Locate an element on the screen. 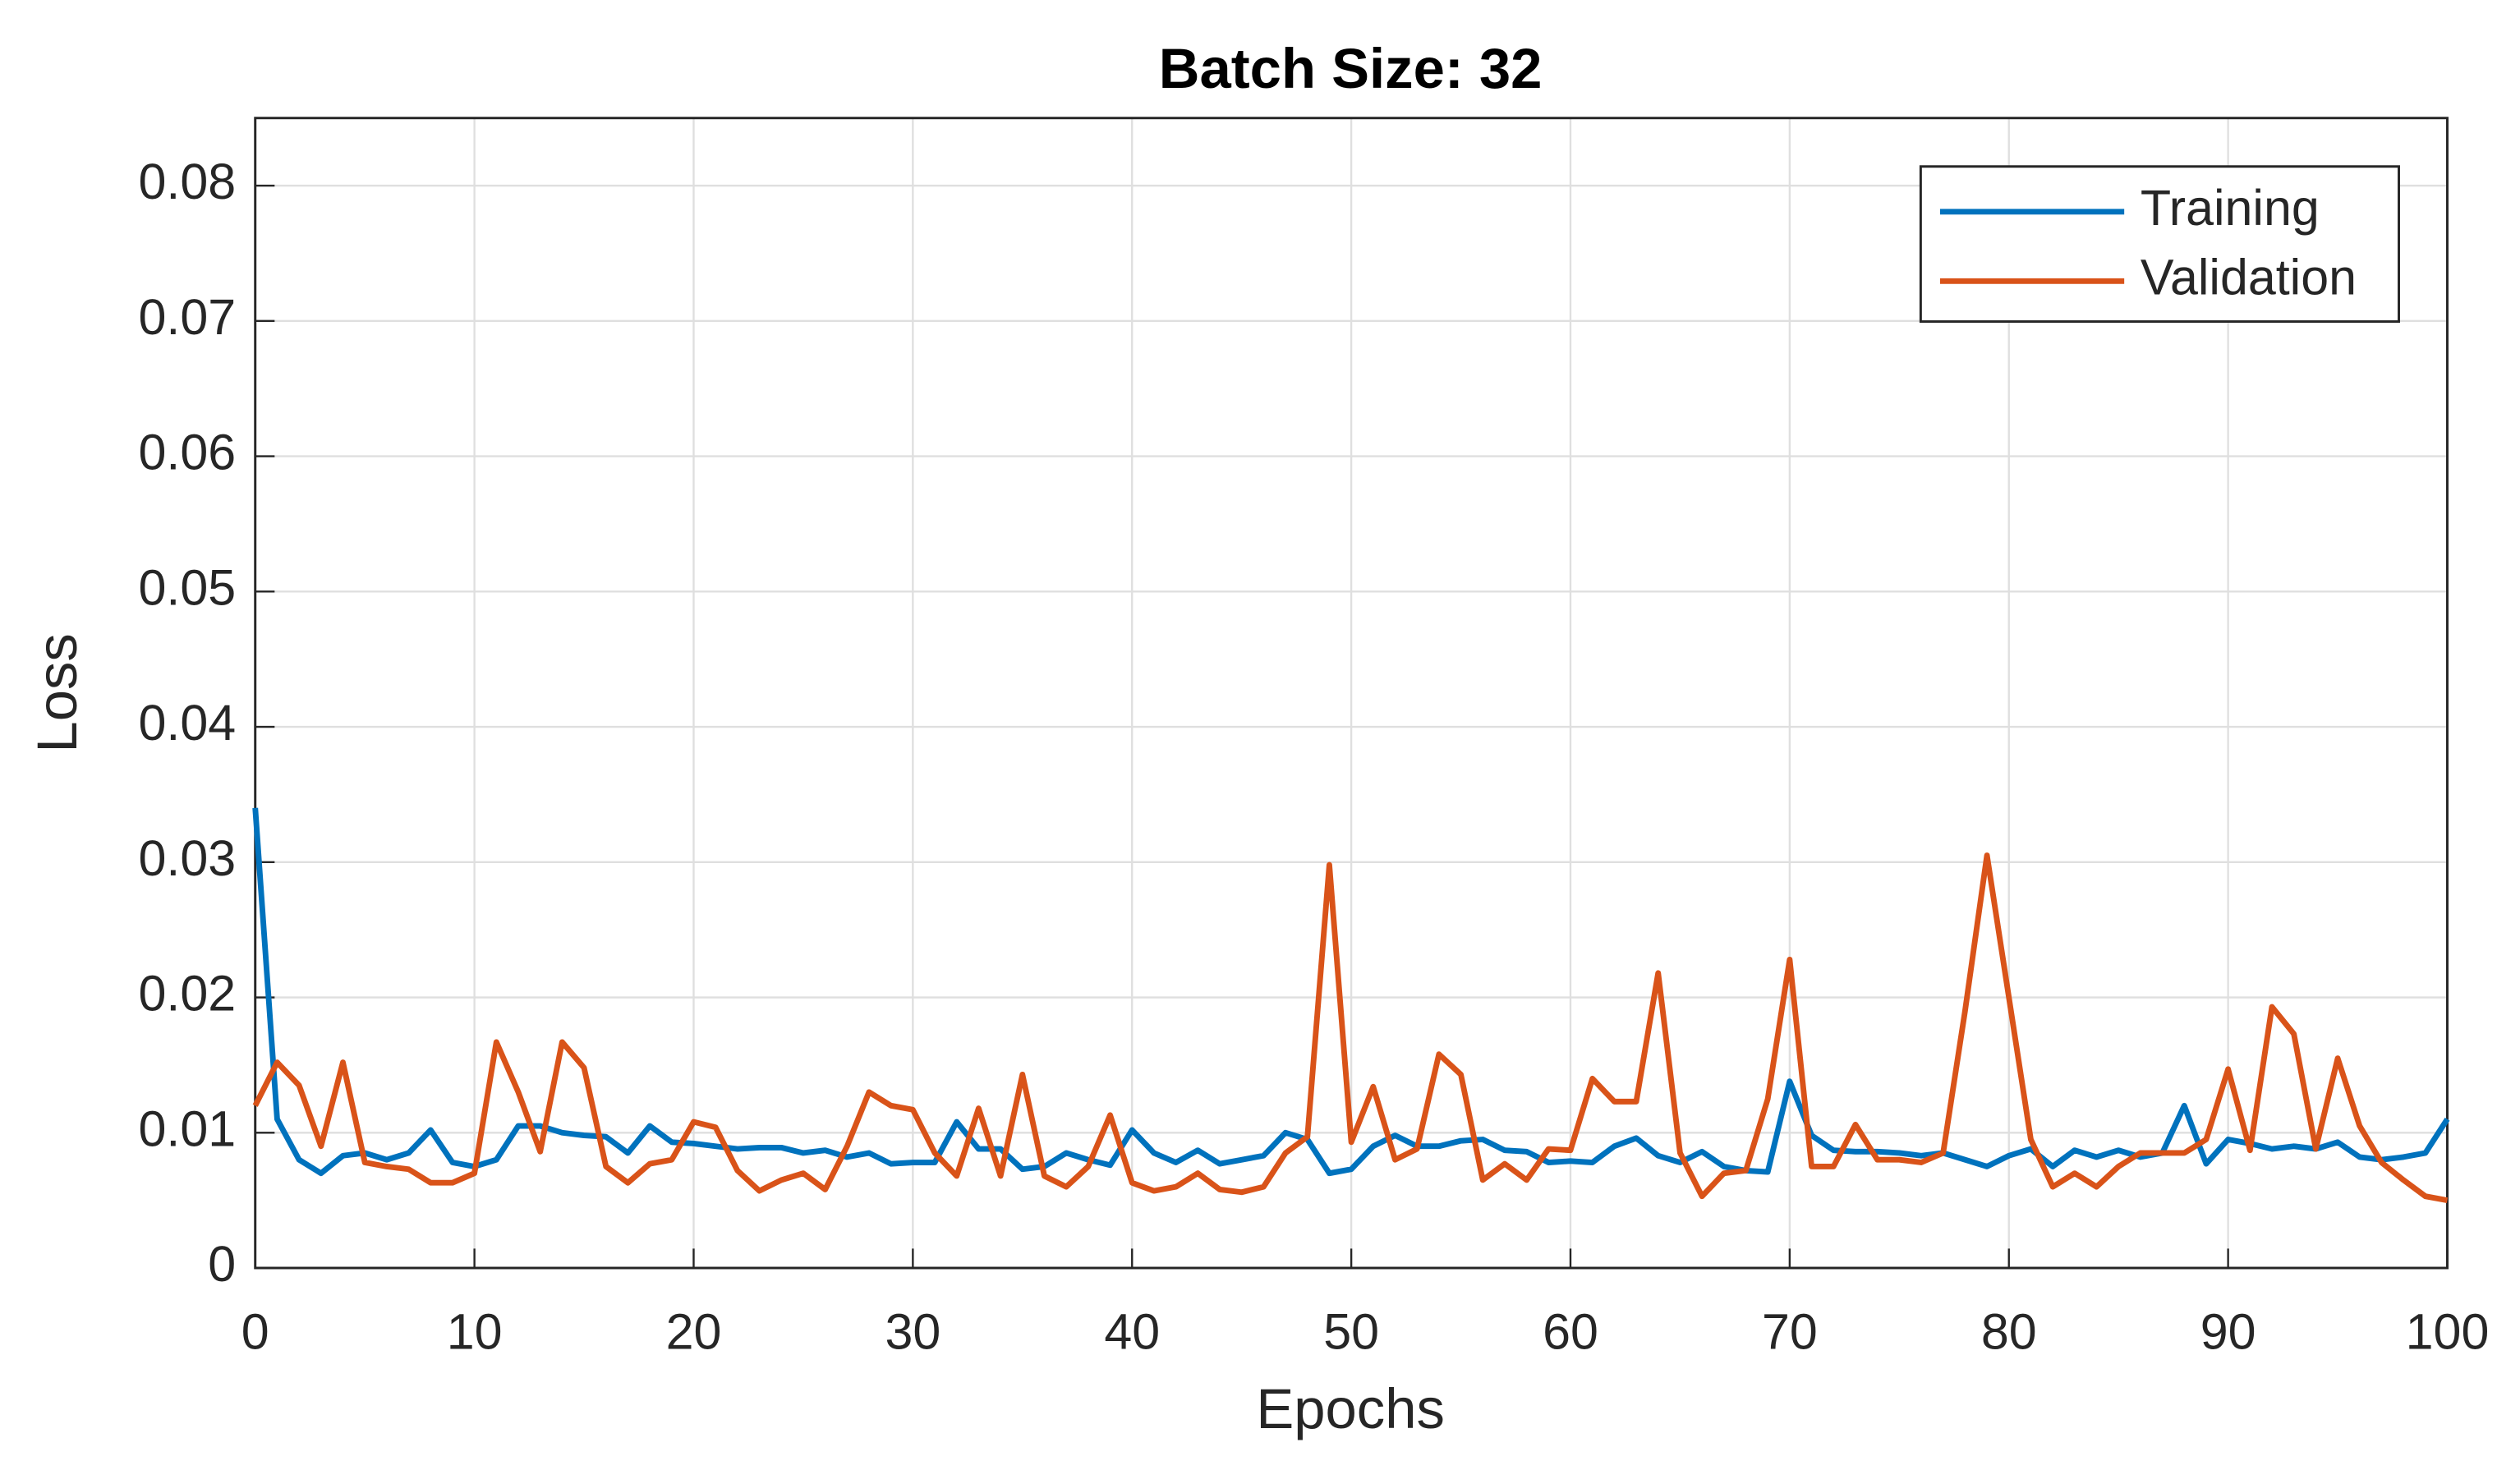 This screenshot has width=2520, height=1470. x-tick-label: 60 is located at coordinates (1570, 1332).